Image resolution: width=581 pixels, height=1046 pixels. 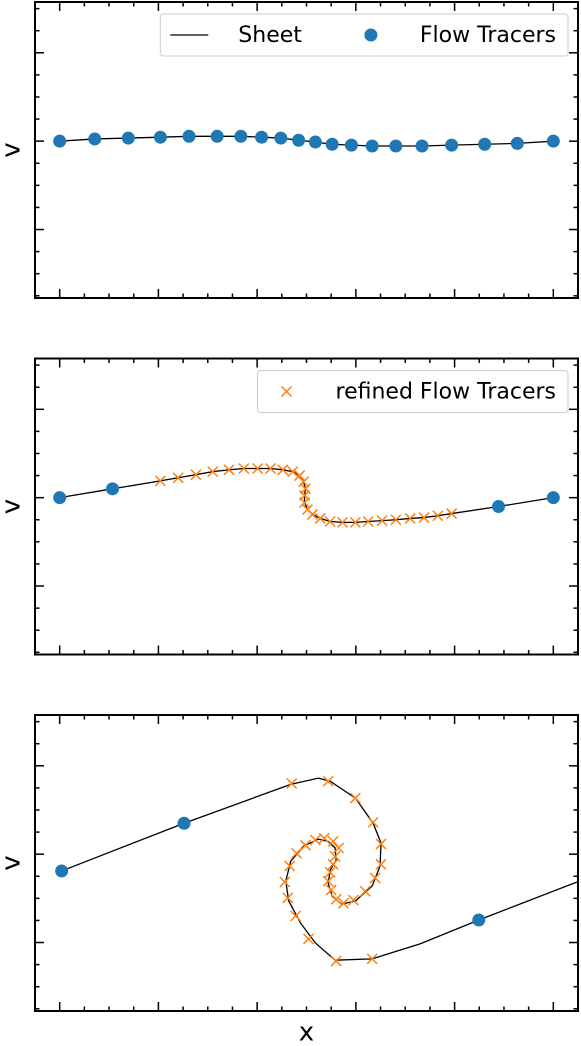 What do you see at coordinates (488, 35) in the screenshot?
I see `legend-label: Flow Tracers` at bounding box center [488, 35].